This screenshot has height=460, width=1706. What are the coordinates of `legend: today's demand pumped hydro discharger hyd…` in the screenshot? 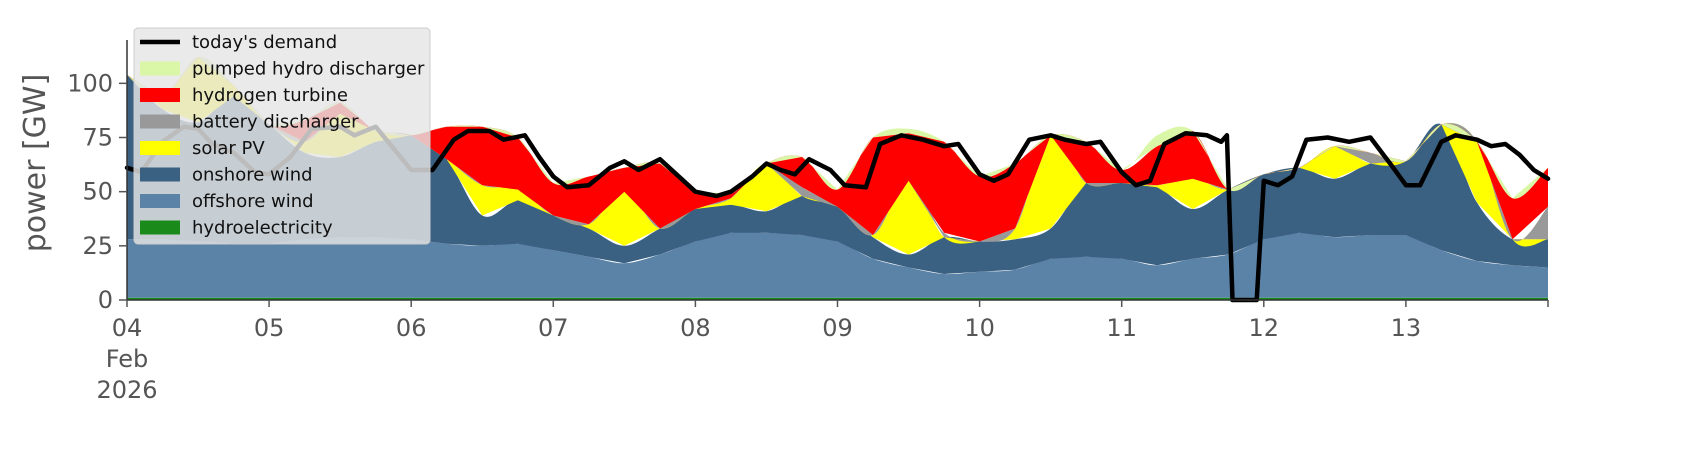 It's located at (282, 136).